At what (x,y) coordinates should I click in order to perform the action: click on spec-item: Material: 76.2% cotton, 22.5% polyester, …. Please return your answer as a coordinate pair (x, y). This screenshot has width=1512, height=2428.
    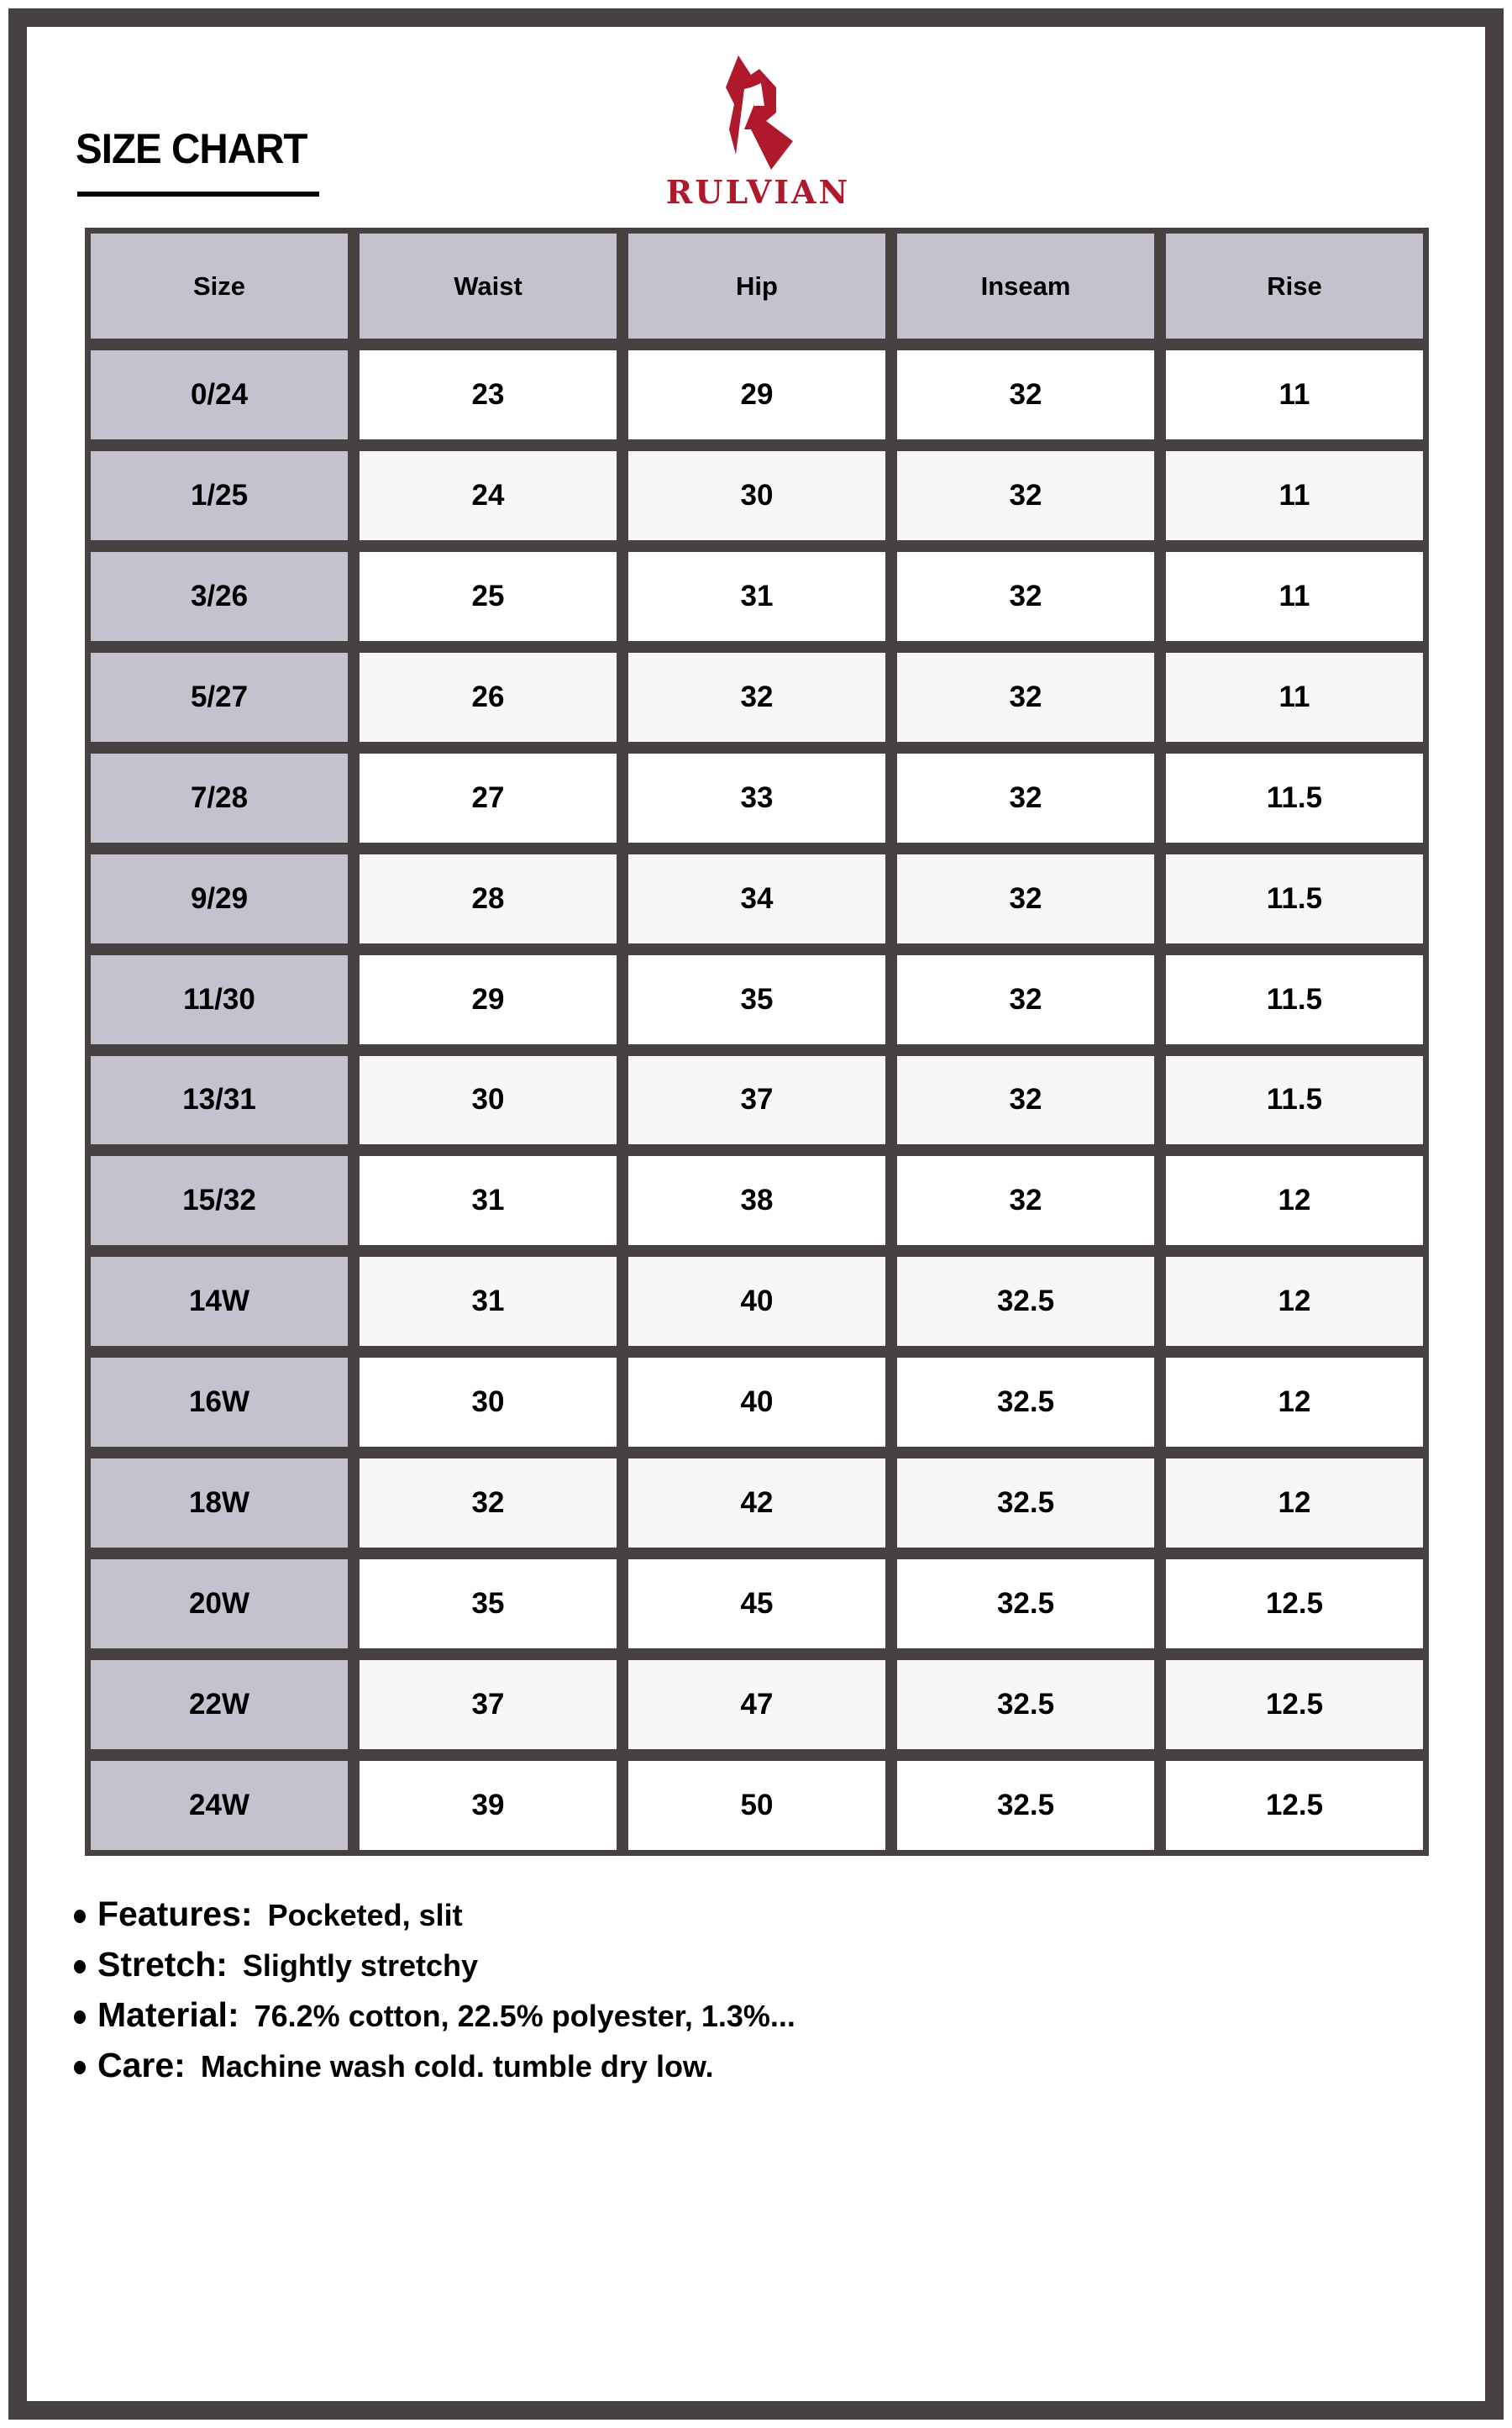
    Looking at the image, I should click on (434, 2020).